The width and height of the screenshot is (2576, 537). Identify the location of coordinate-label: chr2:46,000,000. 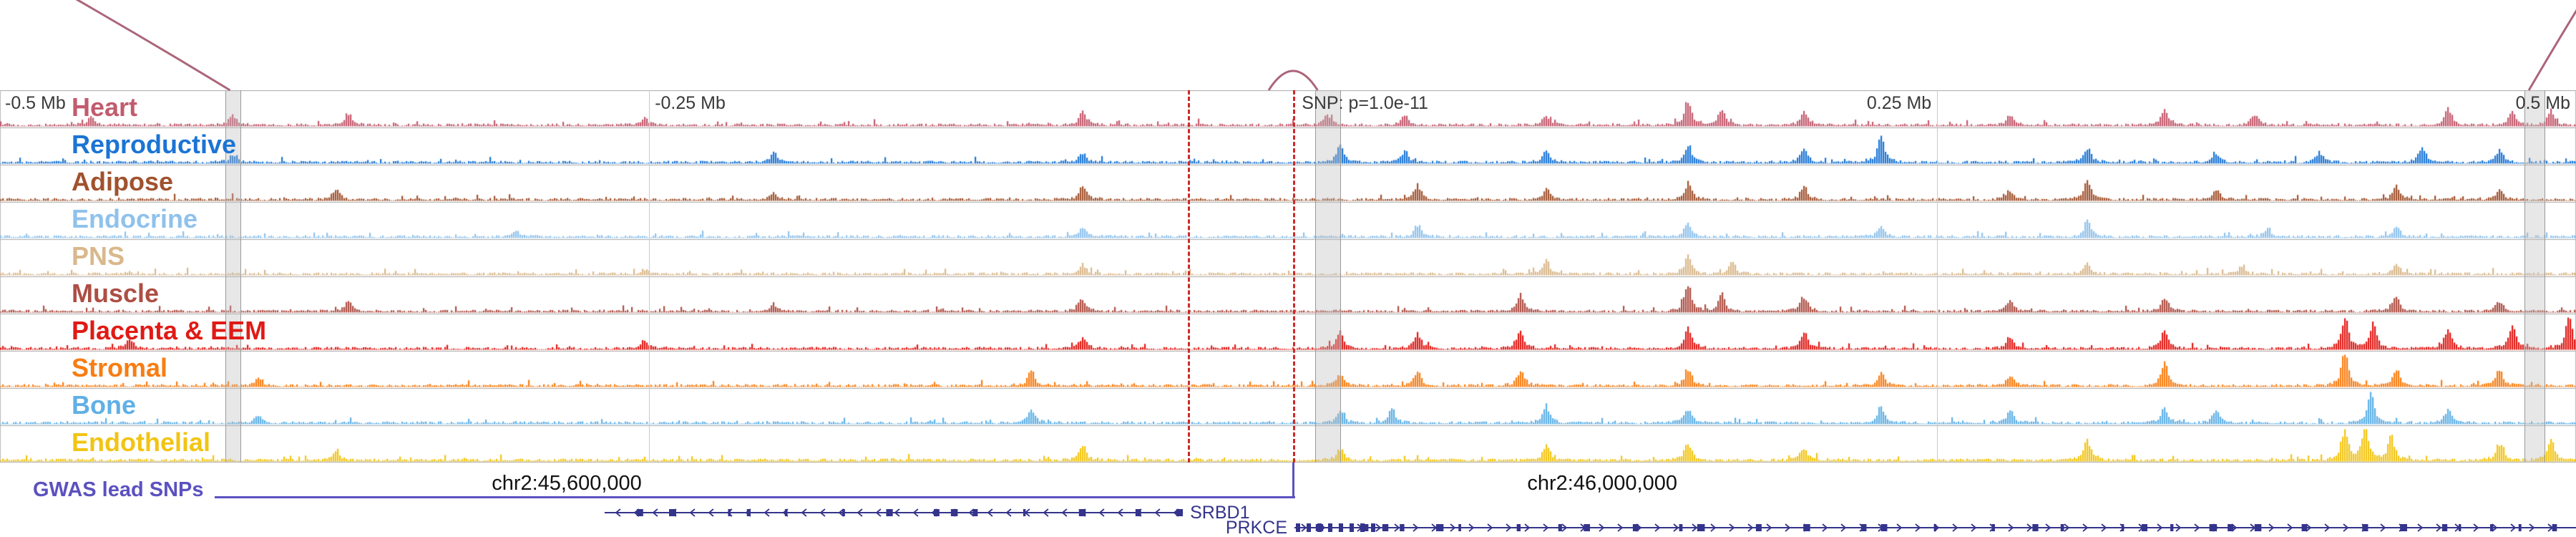
(1602, 483).